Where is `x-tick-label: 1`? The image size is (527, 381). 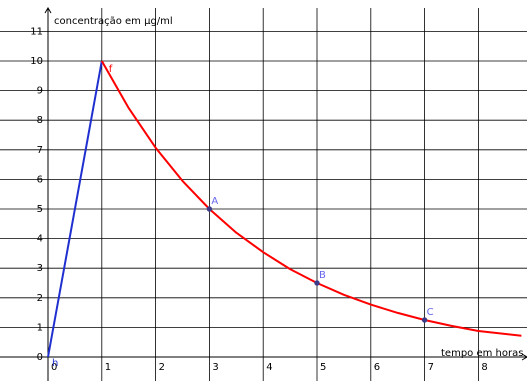
x-tick-label: 1 is located at coordinates (108, 367).